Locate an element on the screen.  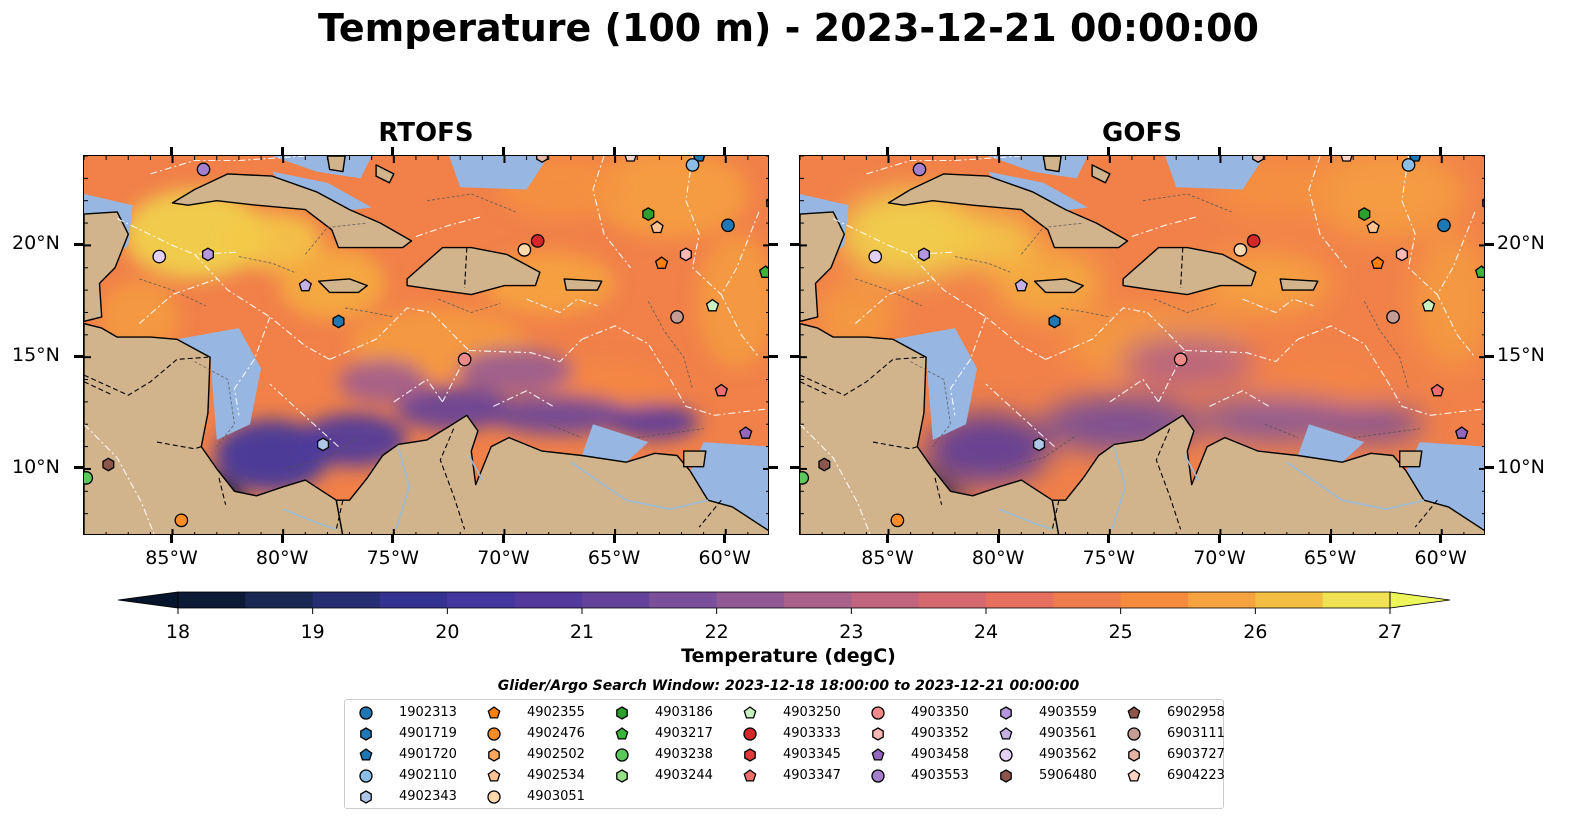
lon-tick-label: 65°W is located at coordinates (1330, 558).